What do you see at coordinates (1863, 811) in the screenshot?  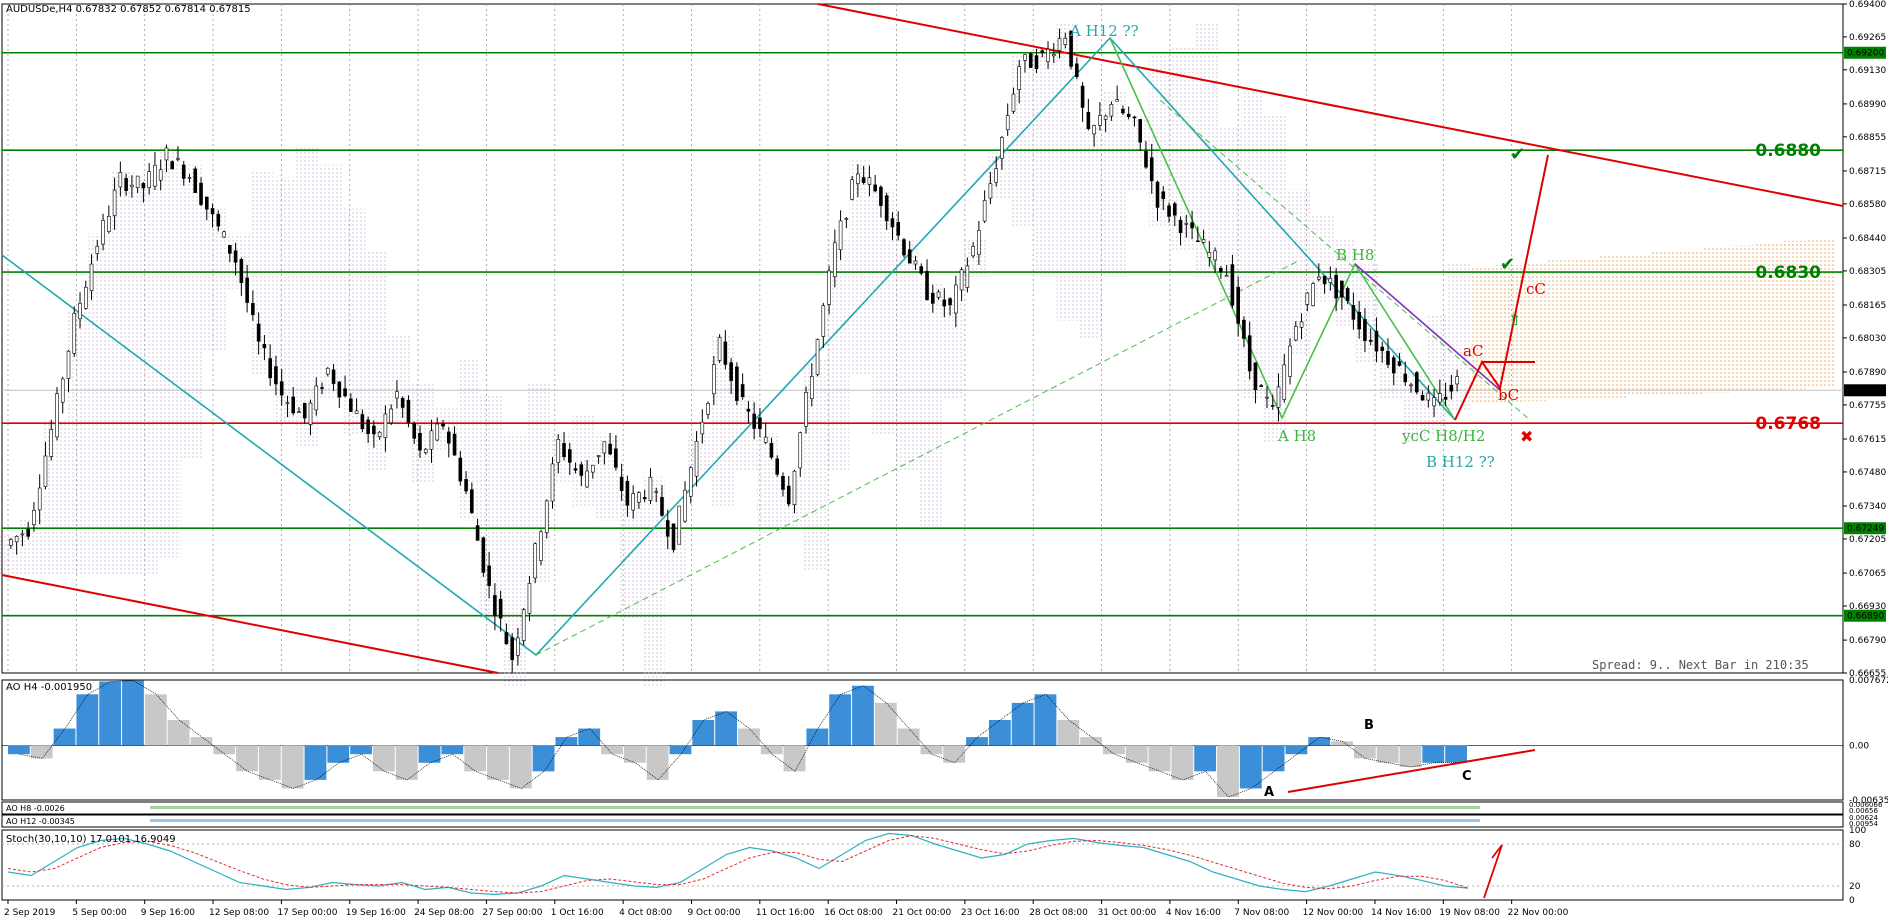 I see `sub1-tick-label: 0.00656` at bounding box center [1863, 811].